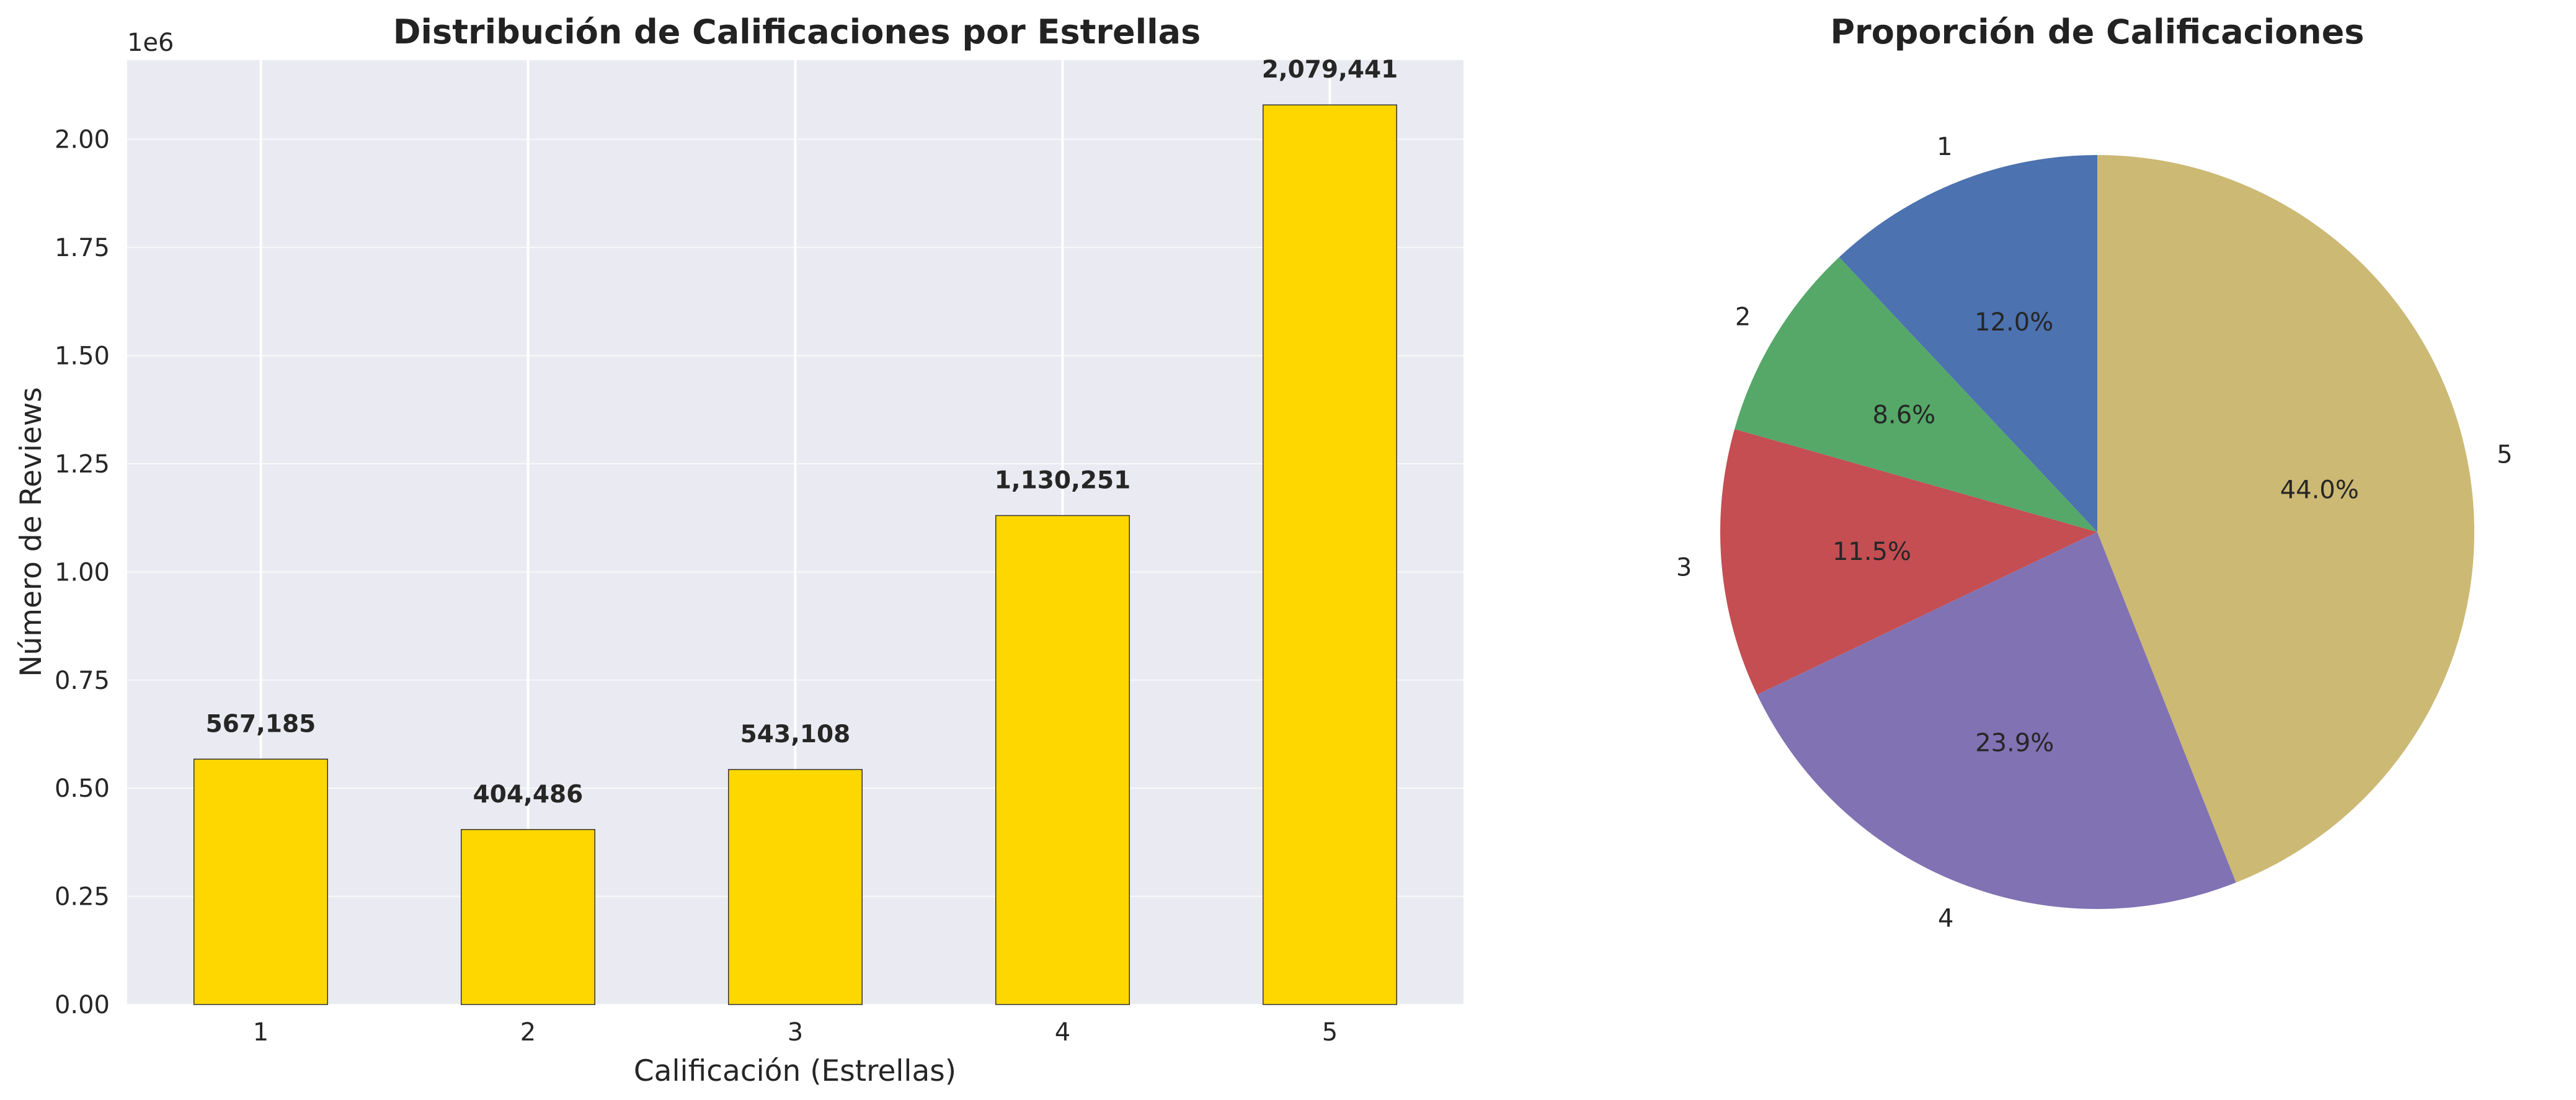  What do you see at coordinates (2319, 491) in the screenshot?
I see `pie-percent-label: 44.0%` at bounding box center [2319, 491].